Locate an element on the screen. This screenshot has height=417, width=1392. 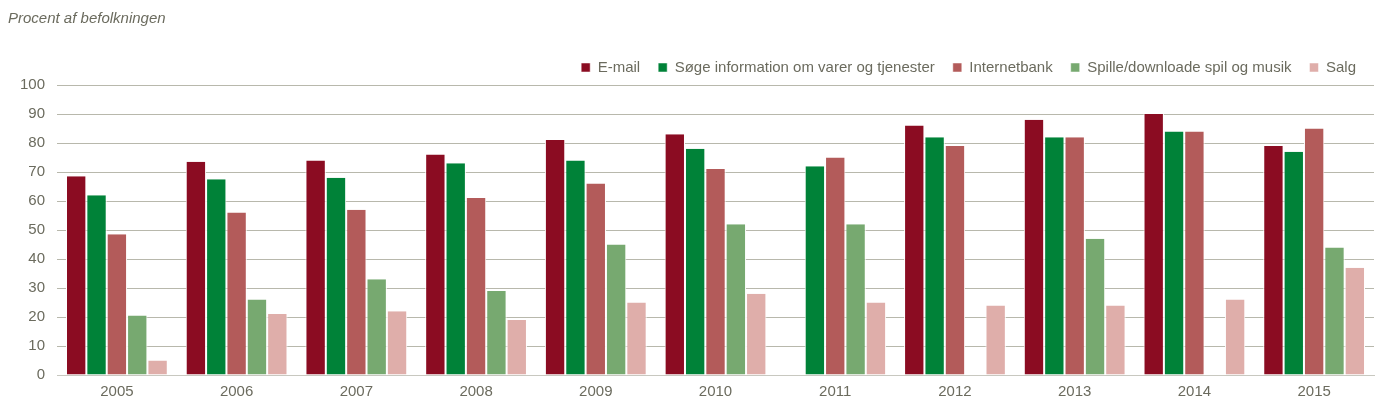
legend-label: E-mail is located at coordinates (619, 66).